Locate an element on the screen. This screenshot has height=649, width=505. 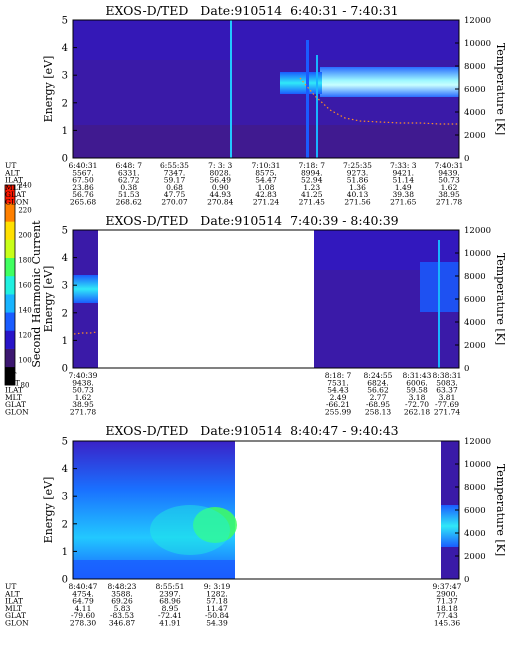
table-cell: 2.77 is located at coordinates (378, 397).